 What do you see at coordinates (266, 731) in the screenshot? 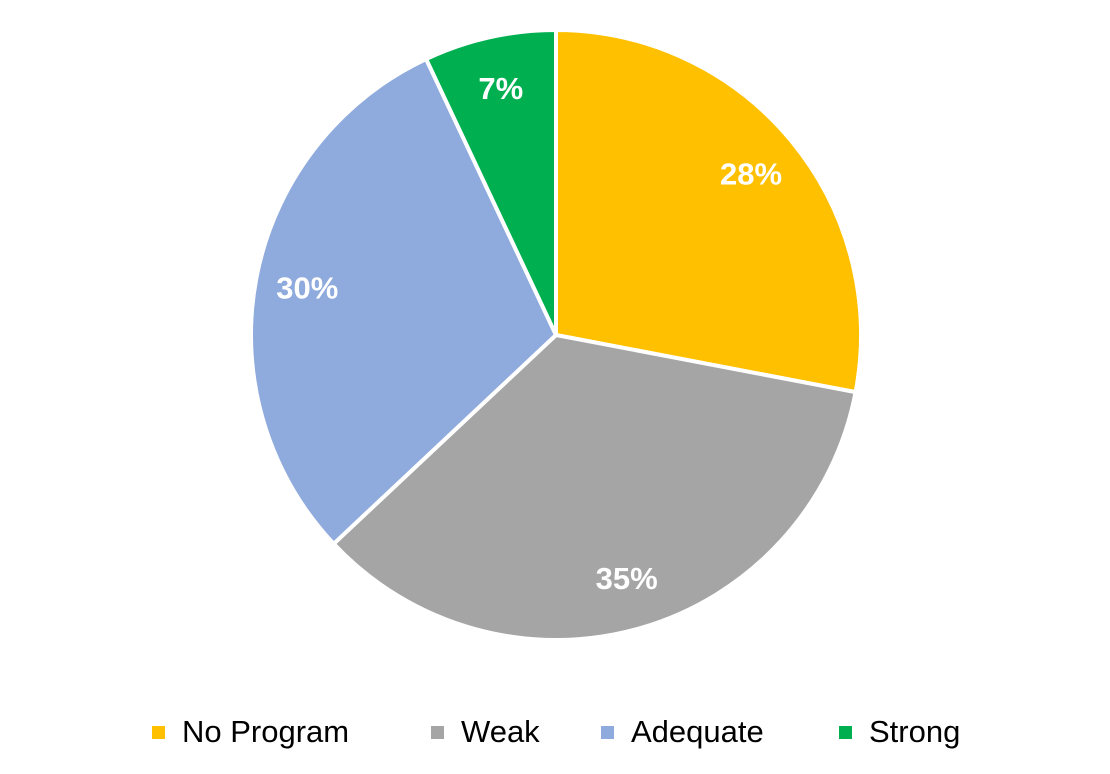
I see `legend-label: No Program` at bounding box center [266, 731].